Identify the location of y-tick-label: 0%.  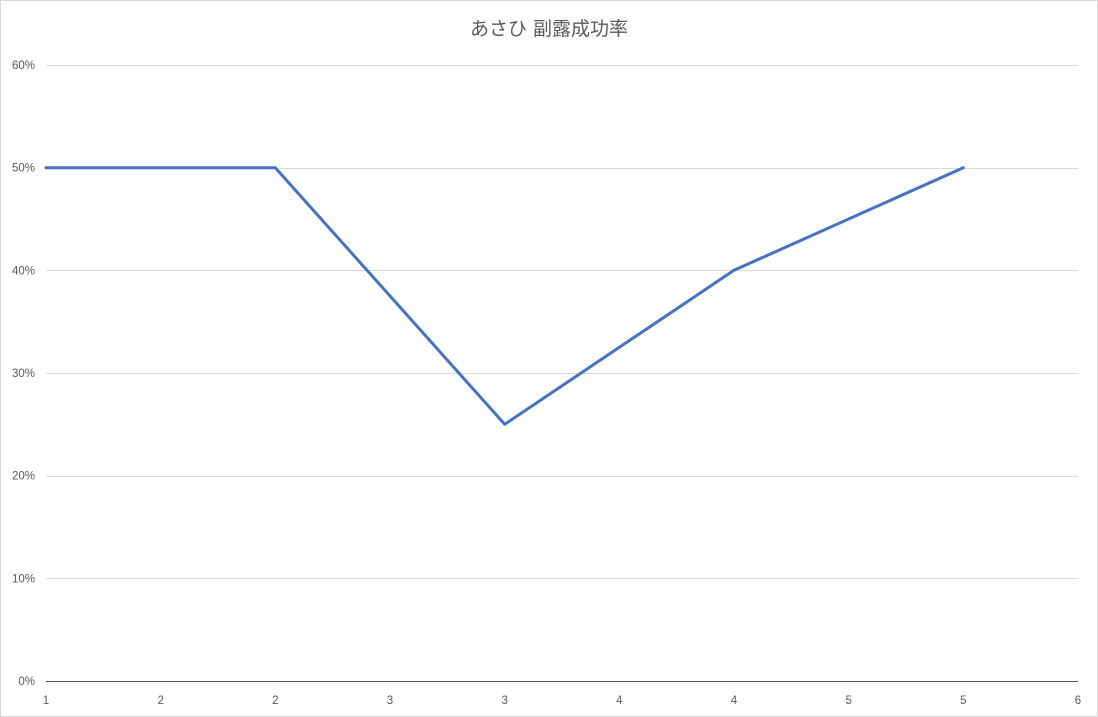
(26, 682).